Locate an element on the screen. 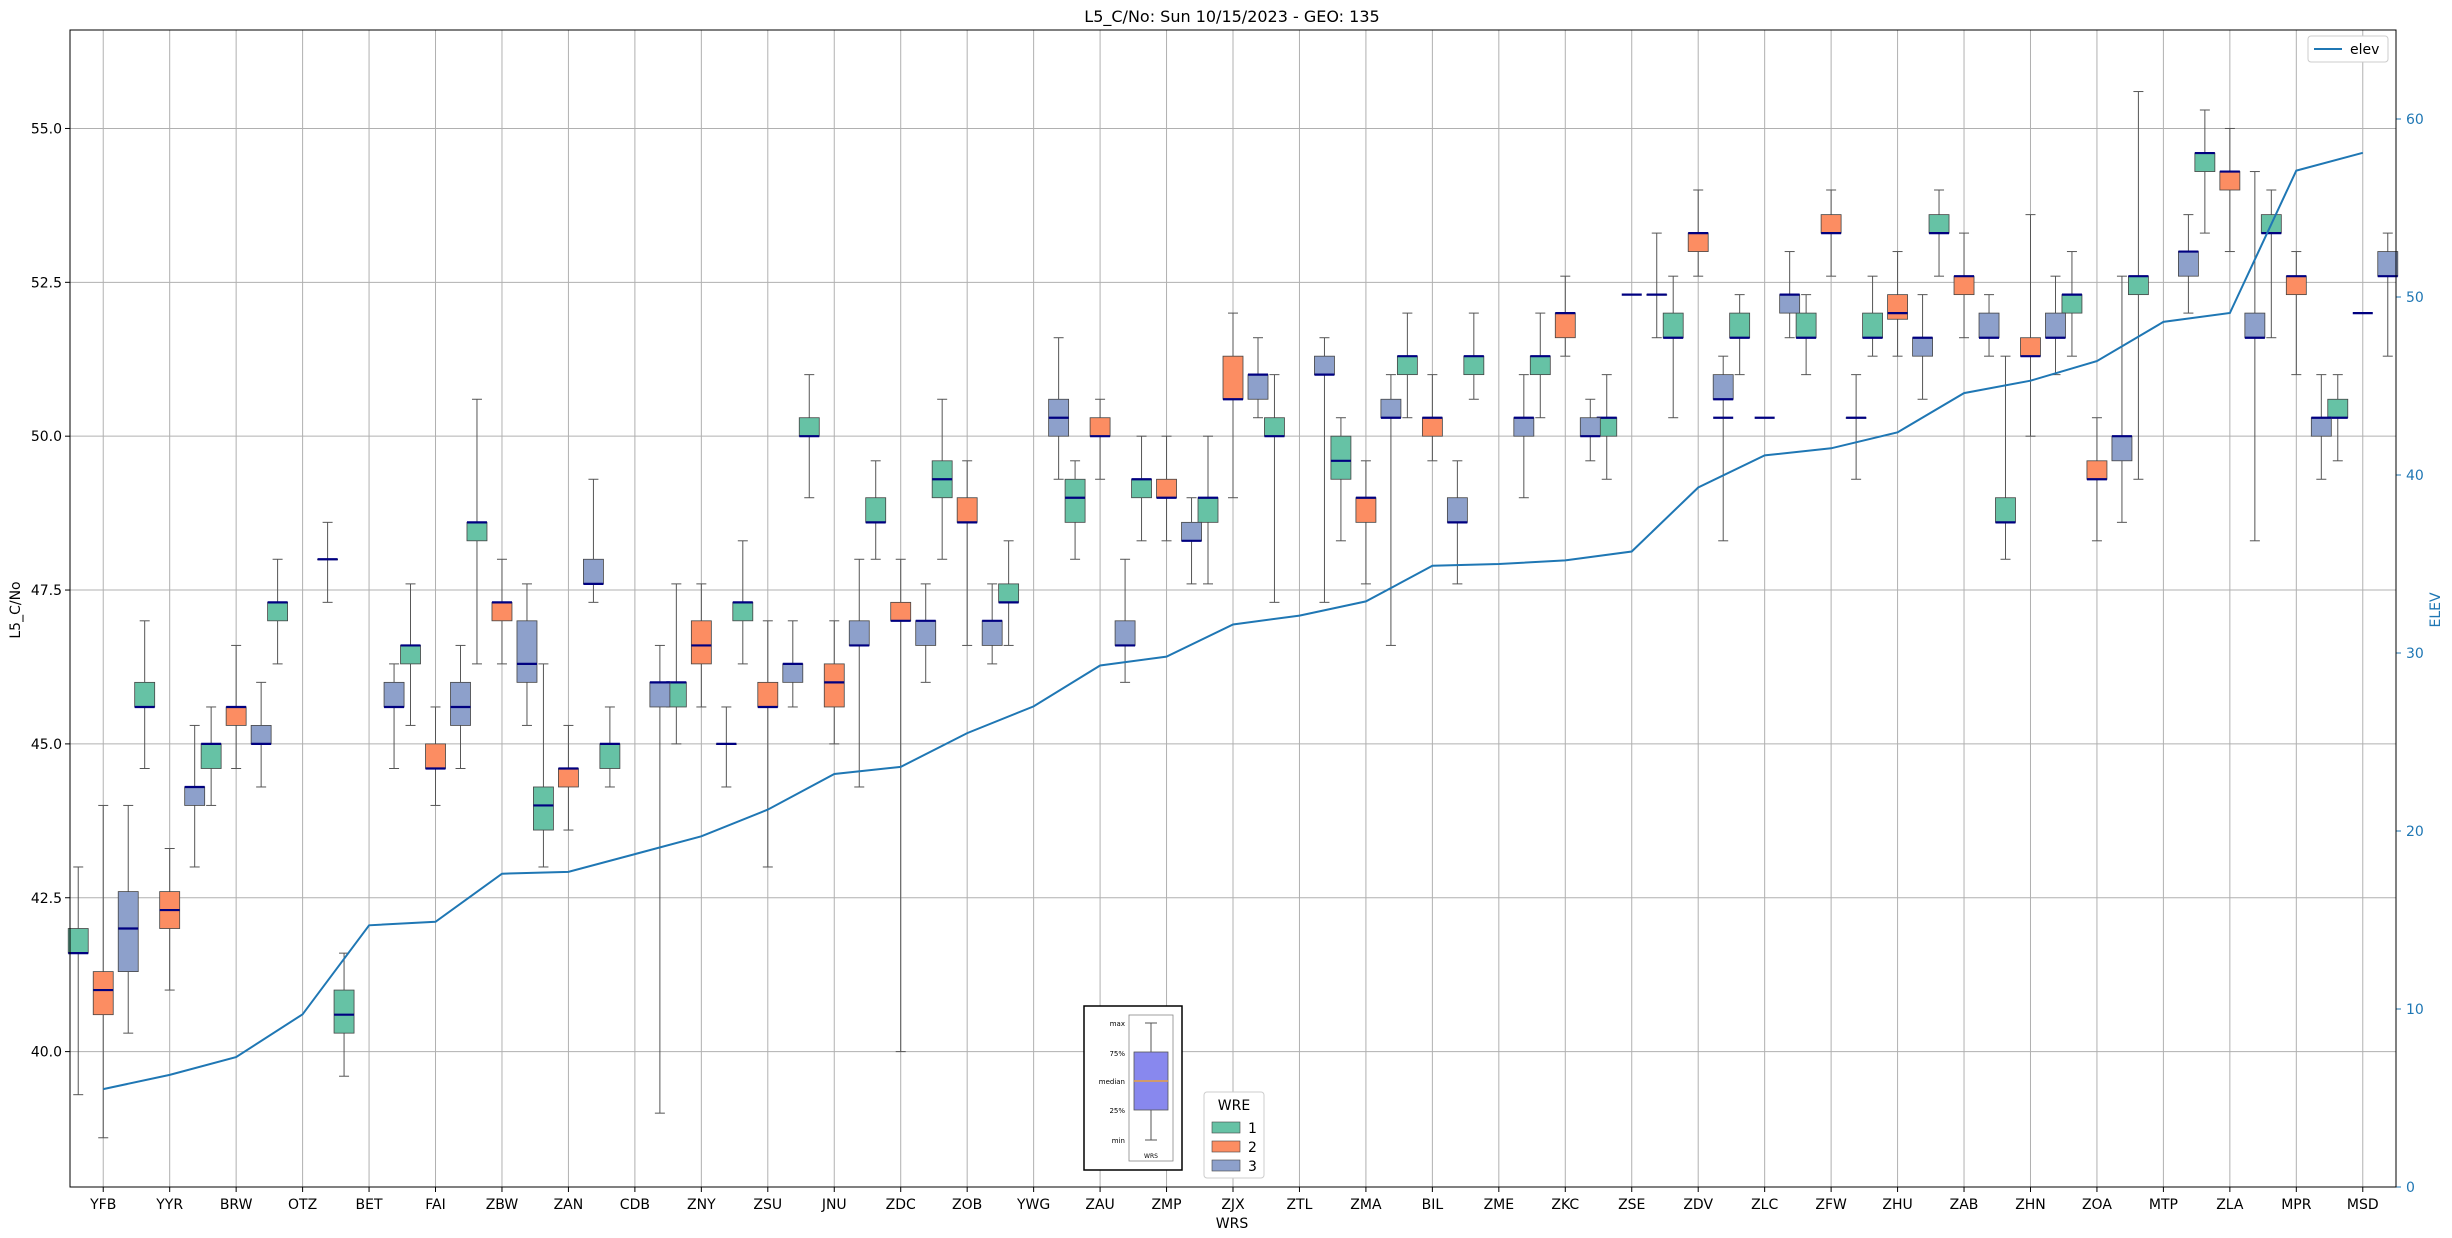 Image resolution: width=2452 pixels, height=1238 pixels. y2-tick-label: 40 is located at coordinates (2415, 476).